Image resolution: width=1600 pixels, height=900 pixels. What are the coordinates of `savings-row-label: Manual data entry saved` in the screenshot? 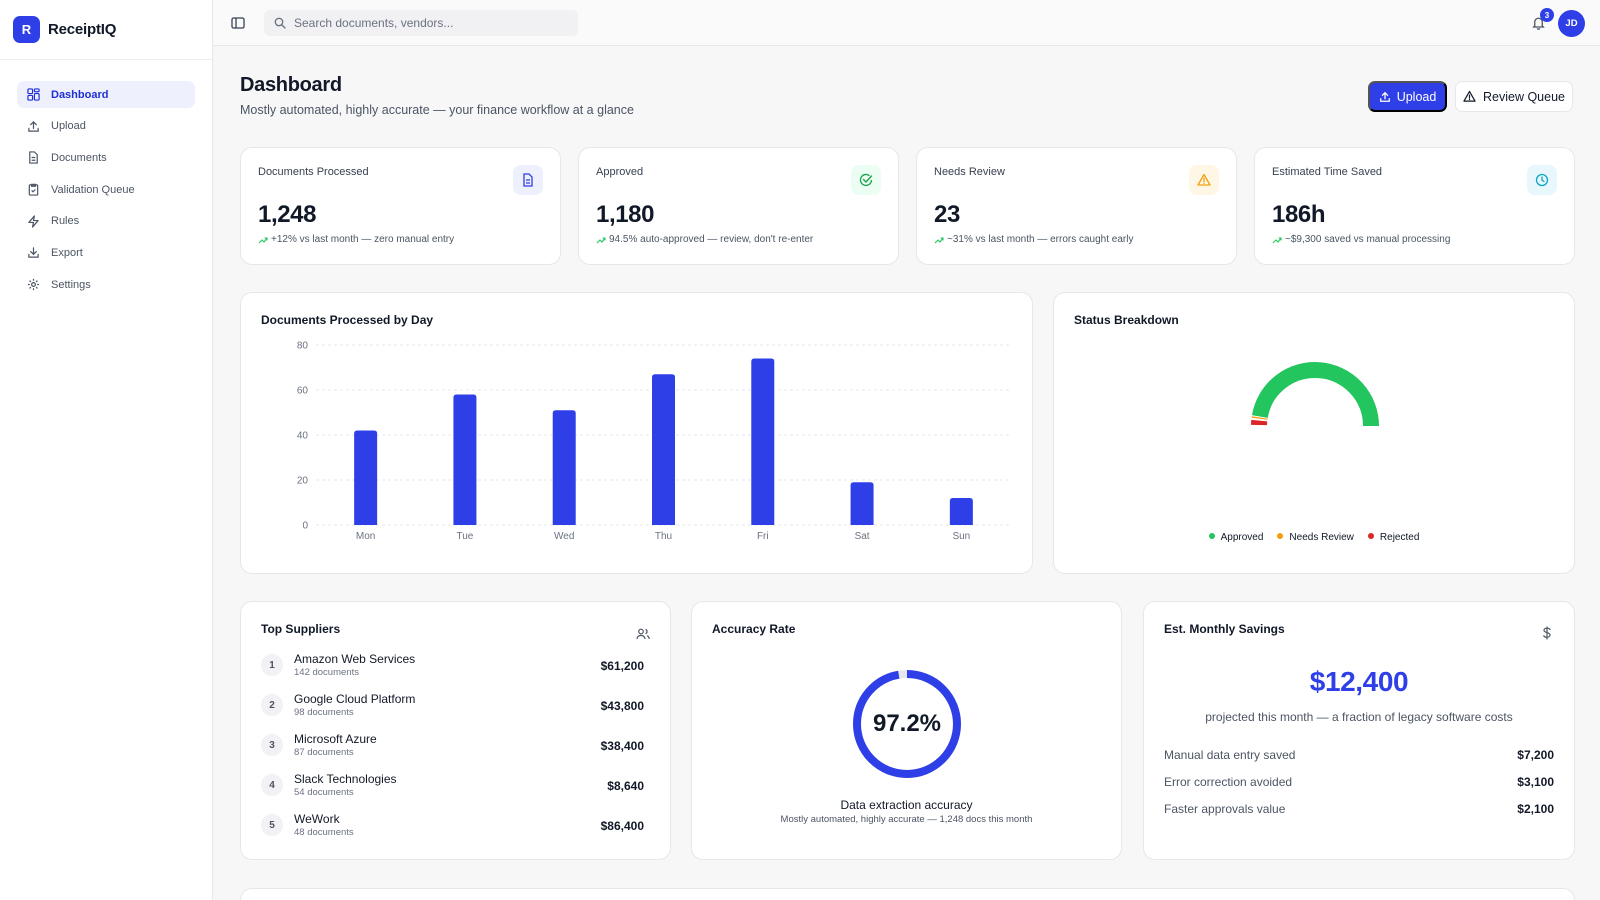 It's located at (1230, 755).